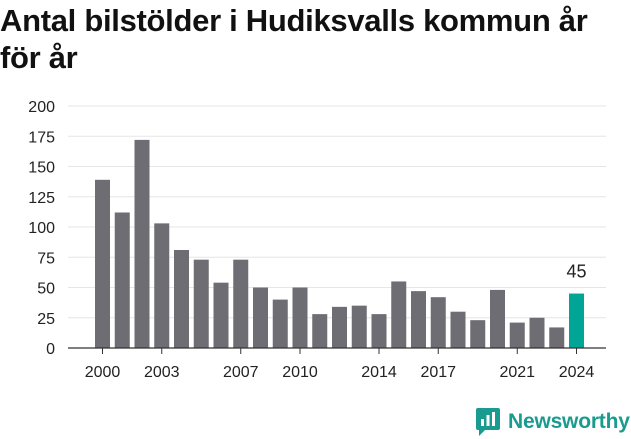 Image resolution: width=631 pixels, height=439 pixels. I want to click on bar-2015, so click(399, 314).